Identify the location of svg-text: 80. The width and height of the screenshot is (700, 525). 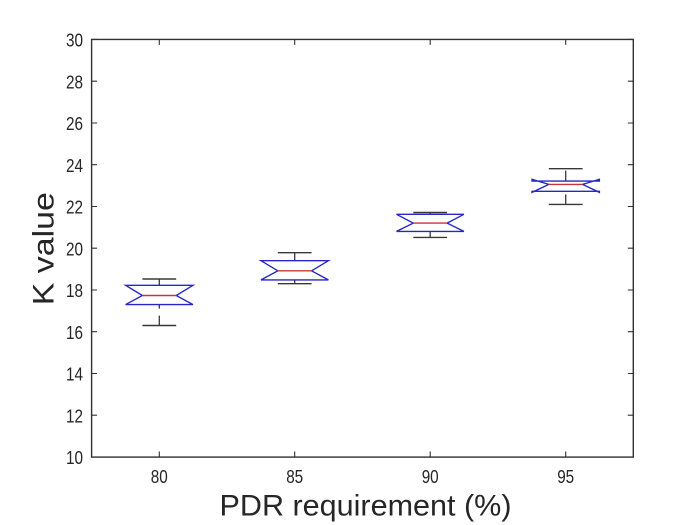
(159, 477).